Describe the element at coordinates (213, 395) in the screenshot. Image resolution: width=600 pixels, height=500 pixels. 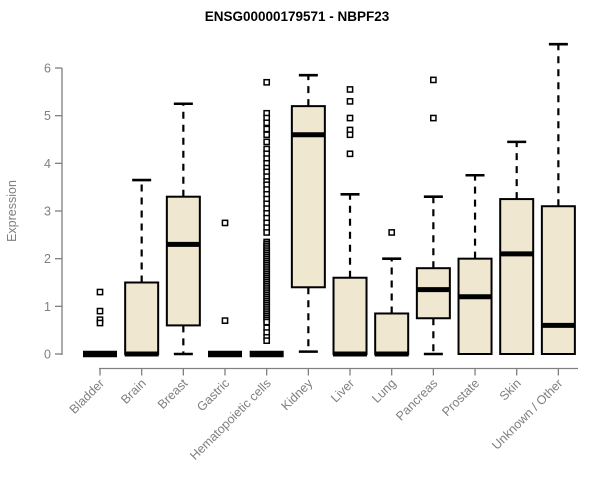
I see `x-tick-label: Gastric` at that location.